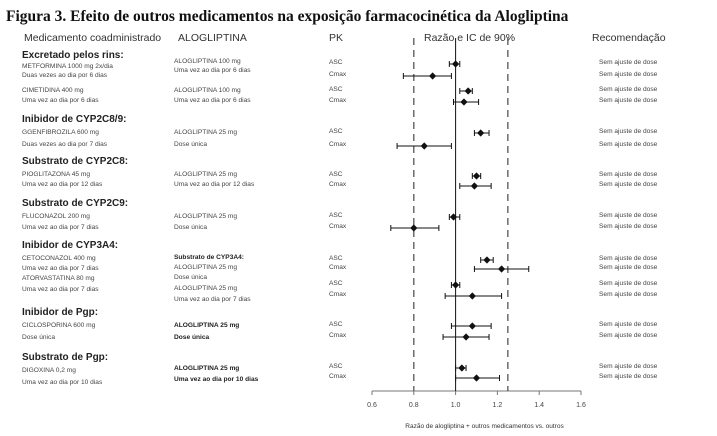 This screenshot has height=436, width=717. What do you see at coordinates (539, 405) in the screenshot?
I see `x-tick-label: 1.4` at bounding box center [539, 405].